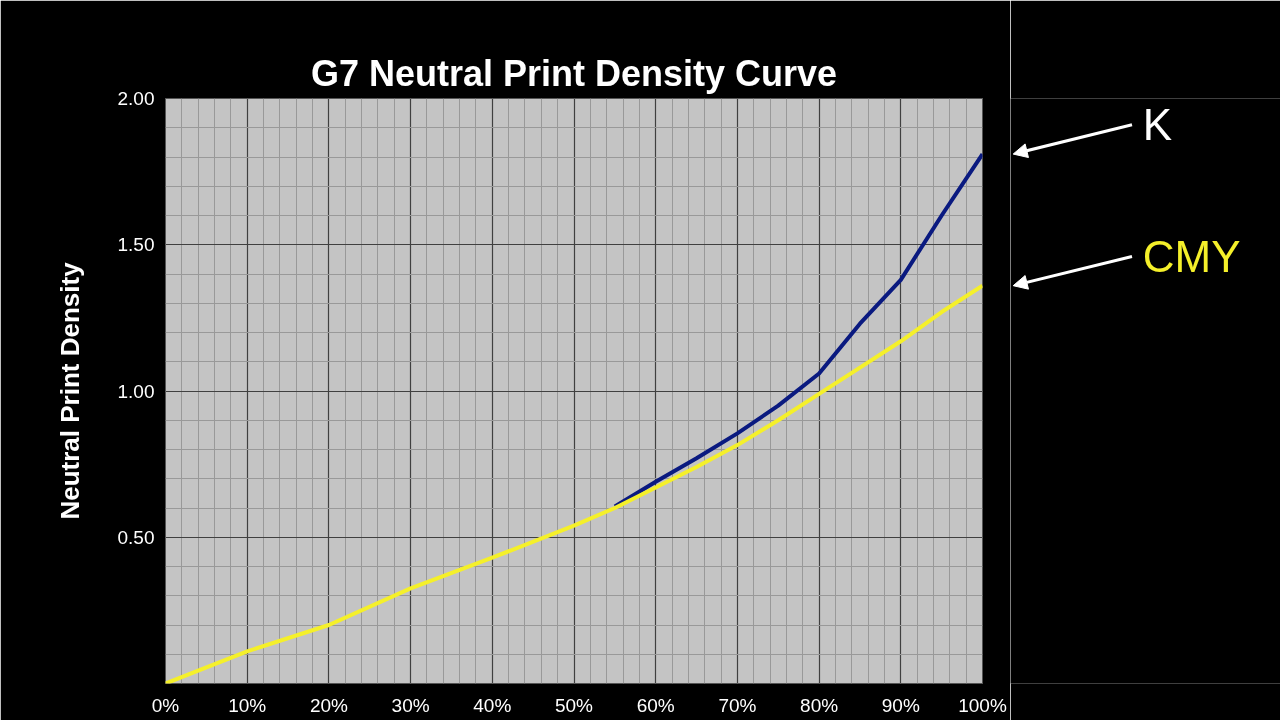 This screenshot has width=1280, height=720. What do you see at coordinates (900, 705) in the screenshot?
I see `x-tick-label: 90%` at bounding box center [900, 705].